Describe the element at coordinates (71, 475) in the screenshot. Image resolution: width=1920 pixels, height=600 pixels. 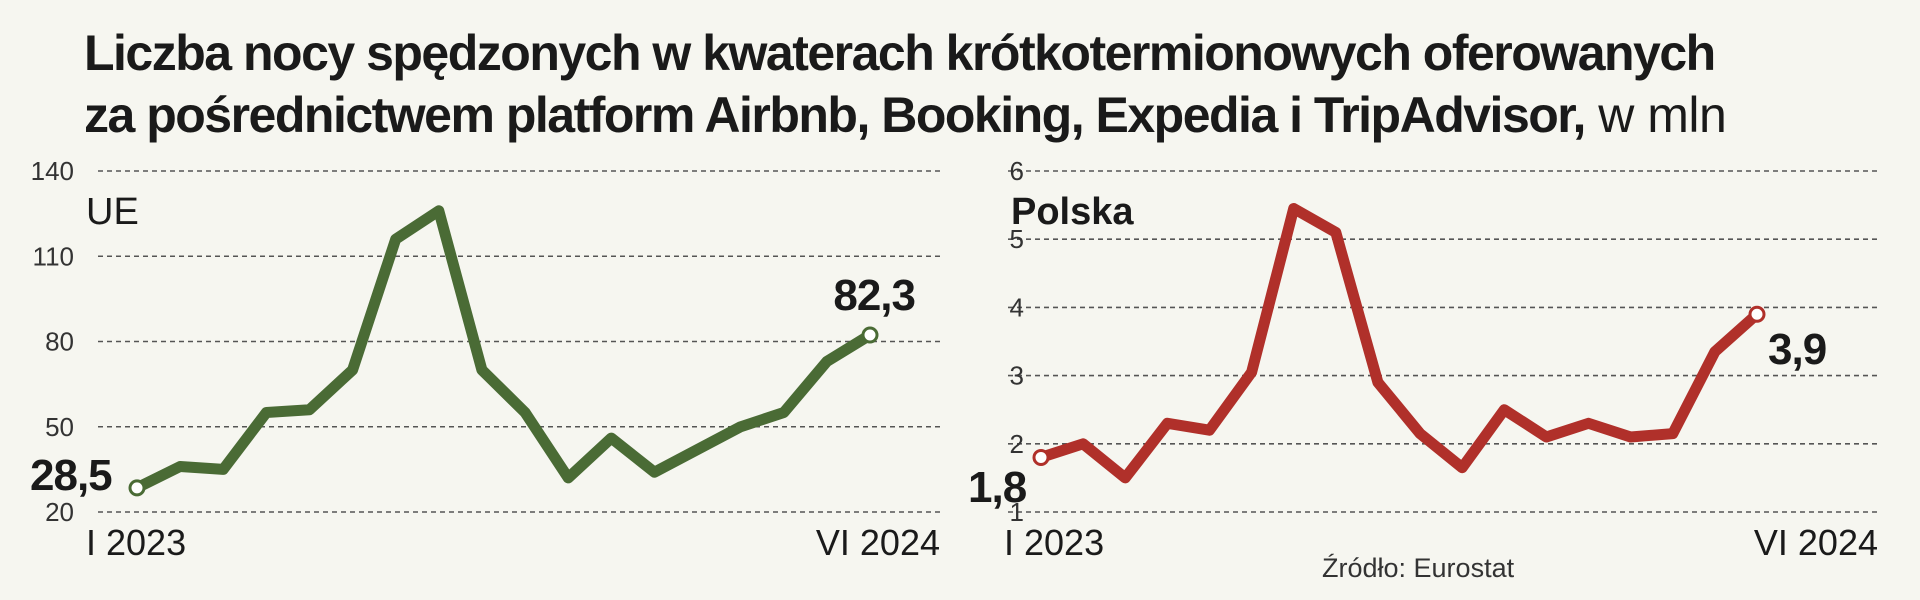
I see `ue-first-value-label: 28,5` at that location.